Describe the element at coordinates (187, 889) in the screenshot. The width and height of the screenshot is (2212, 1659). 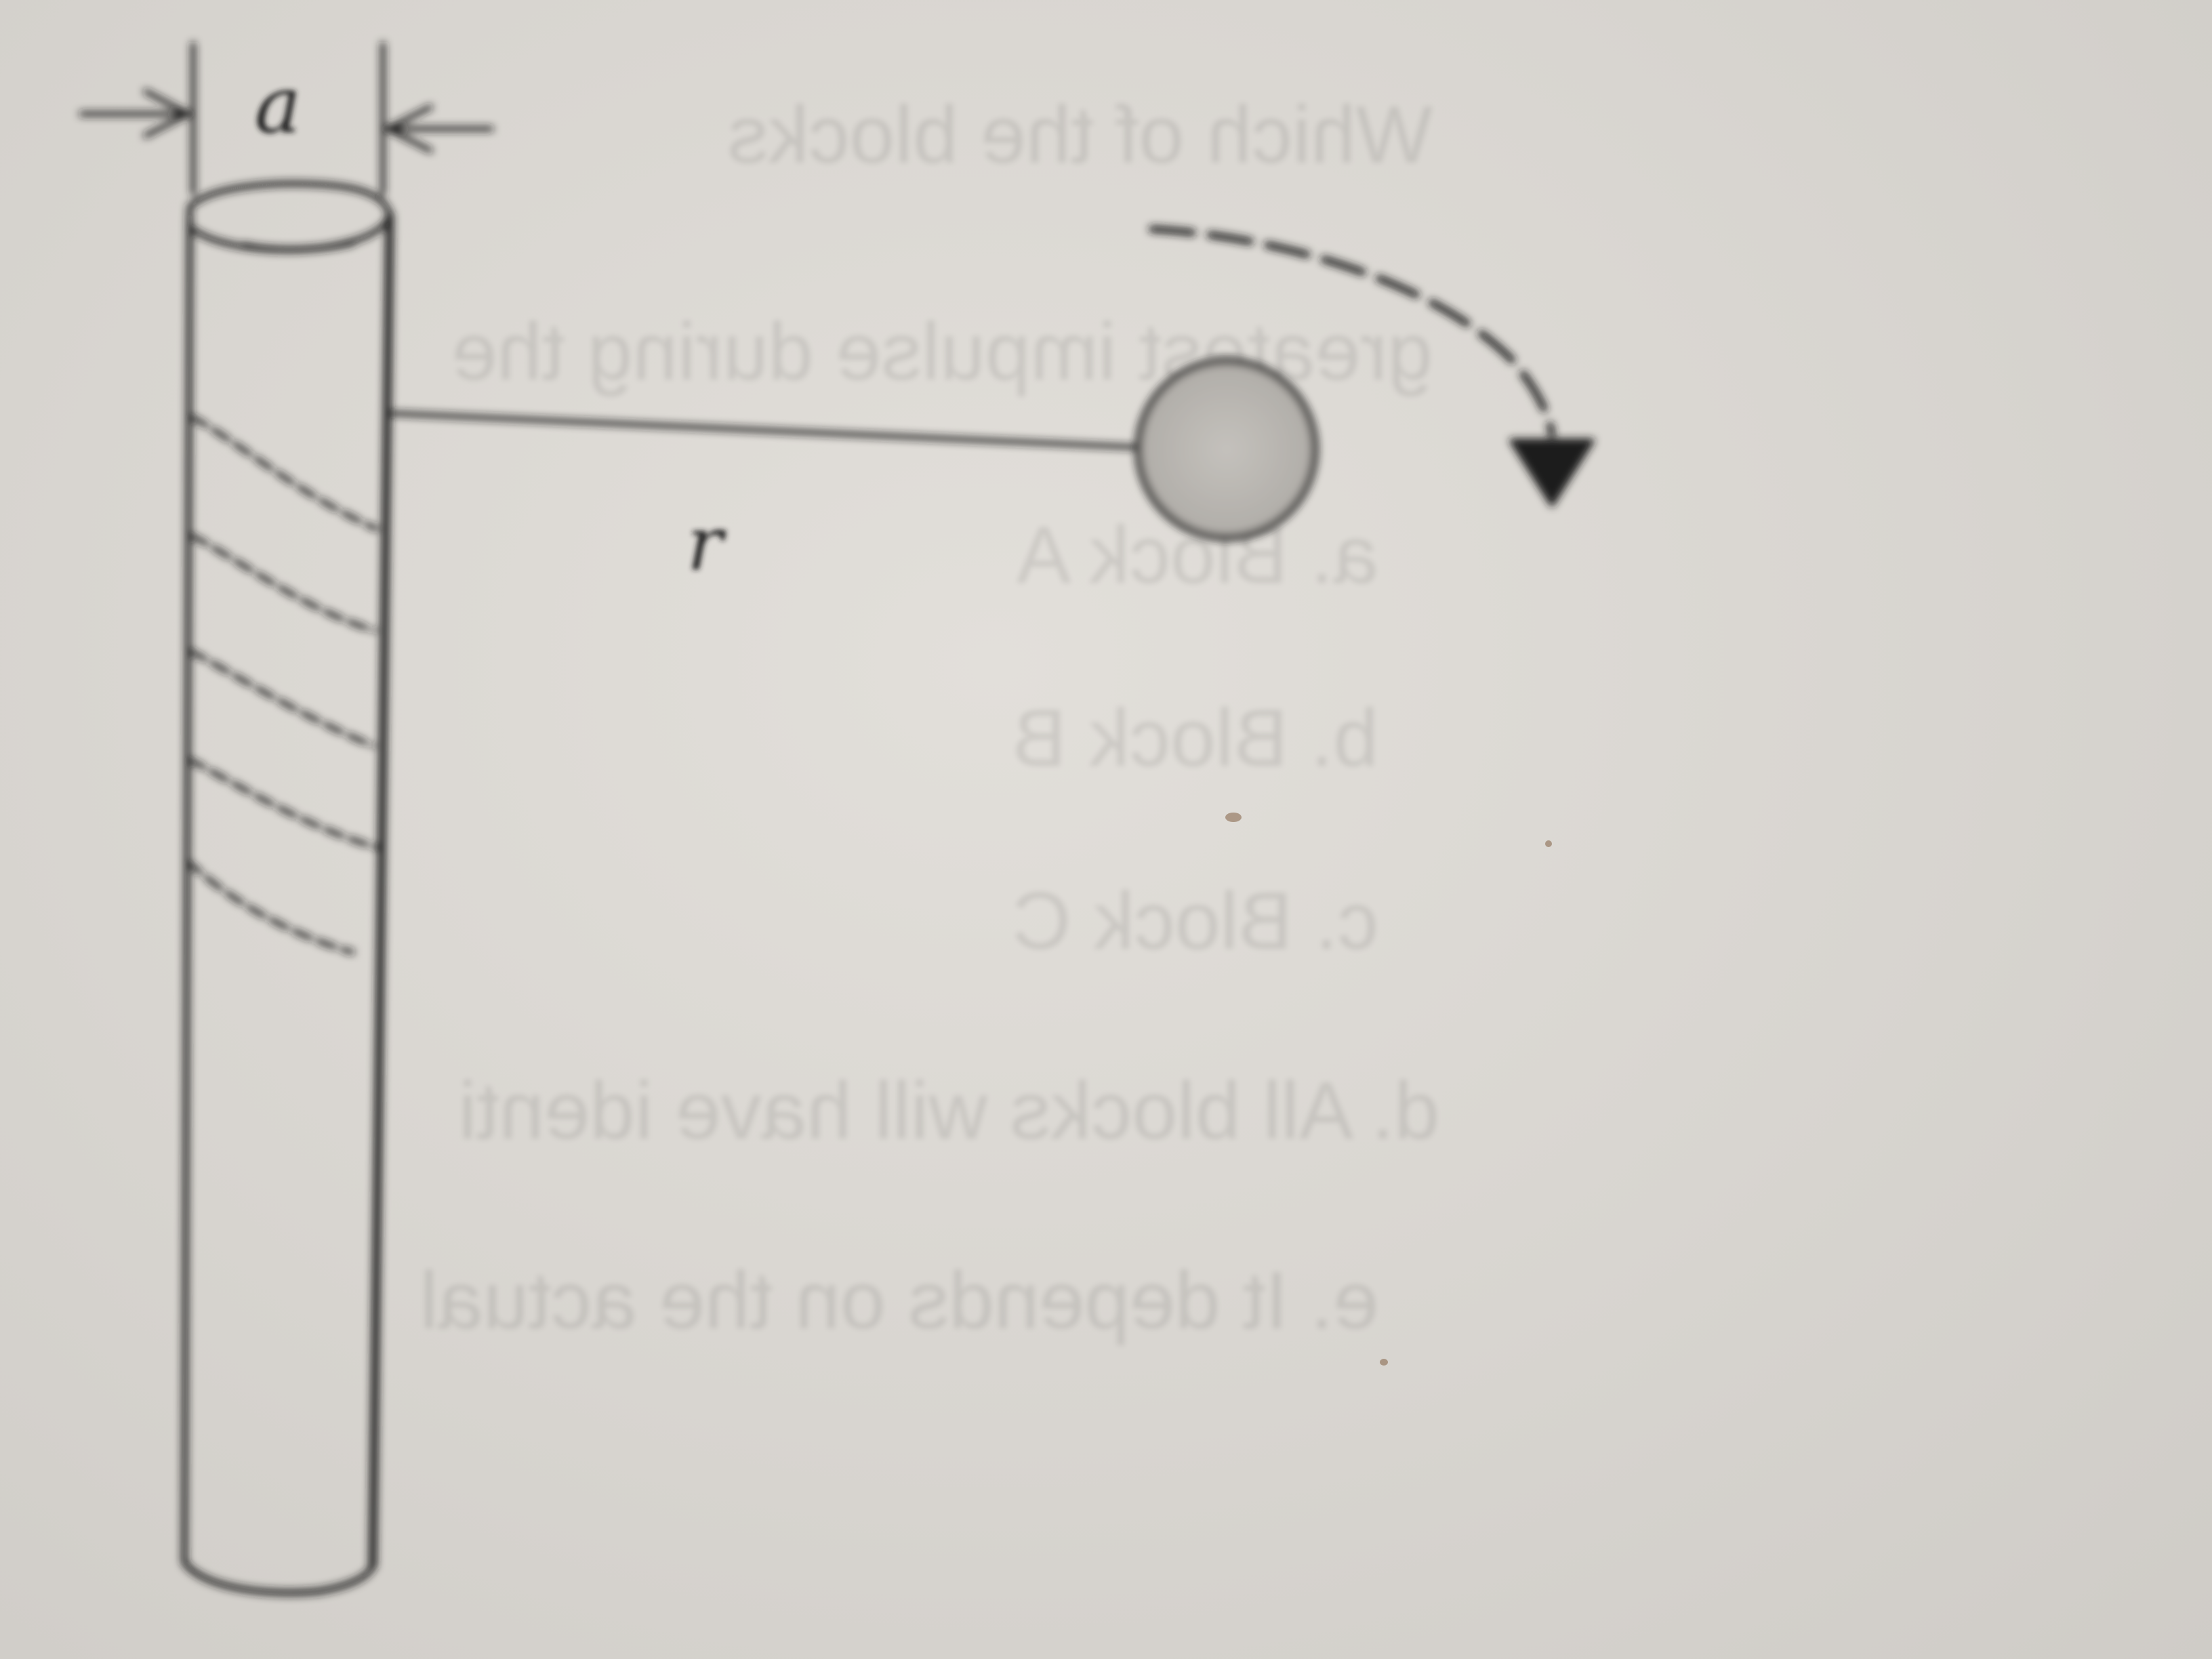
I see `pole-left-edge` at that location.